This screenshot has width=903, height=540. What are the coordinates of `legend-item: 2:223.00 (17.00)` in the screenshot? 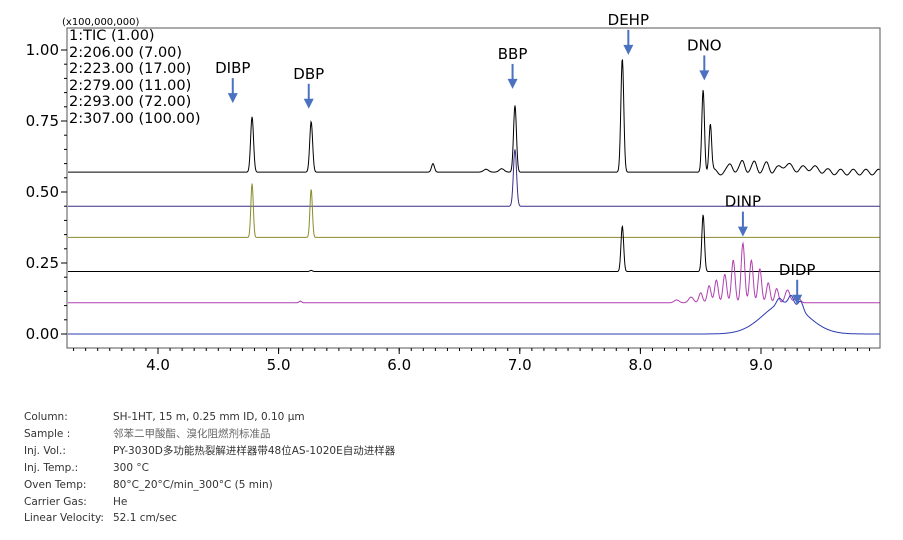 It's located at (130, 69).